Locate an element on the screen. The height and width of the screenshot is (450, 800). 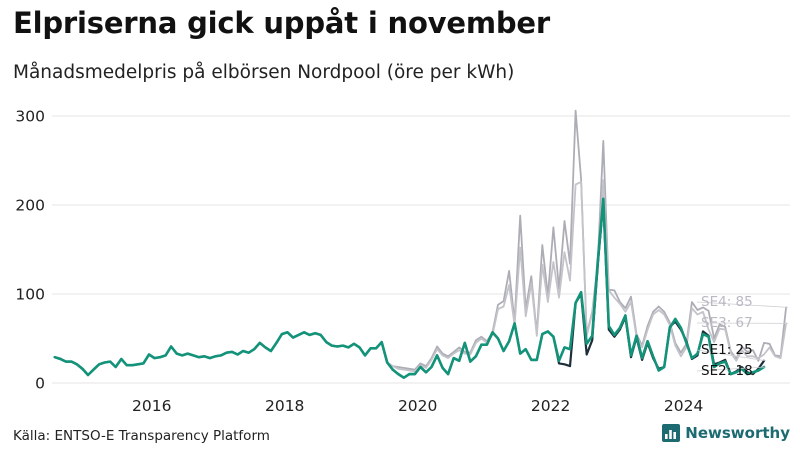
series-label-leader-se1 is located at coordinates (731, 355).